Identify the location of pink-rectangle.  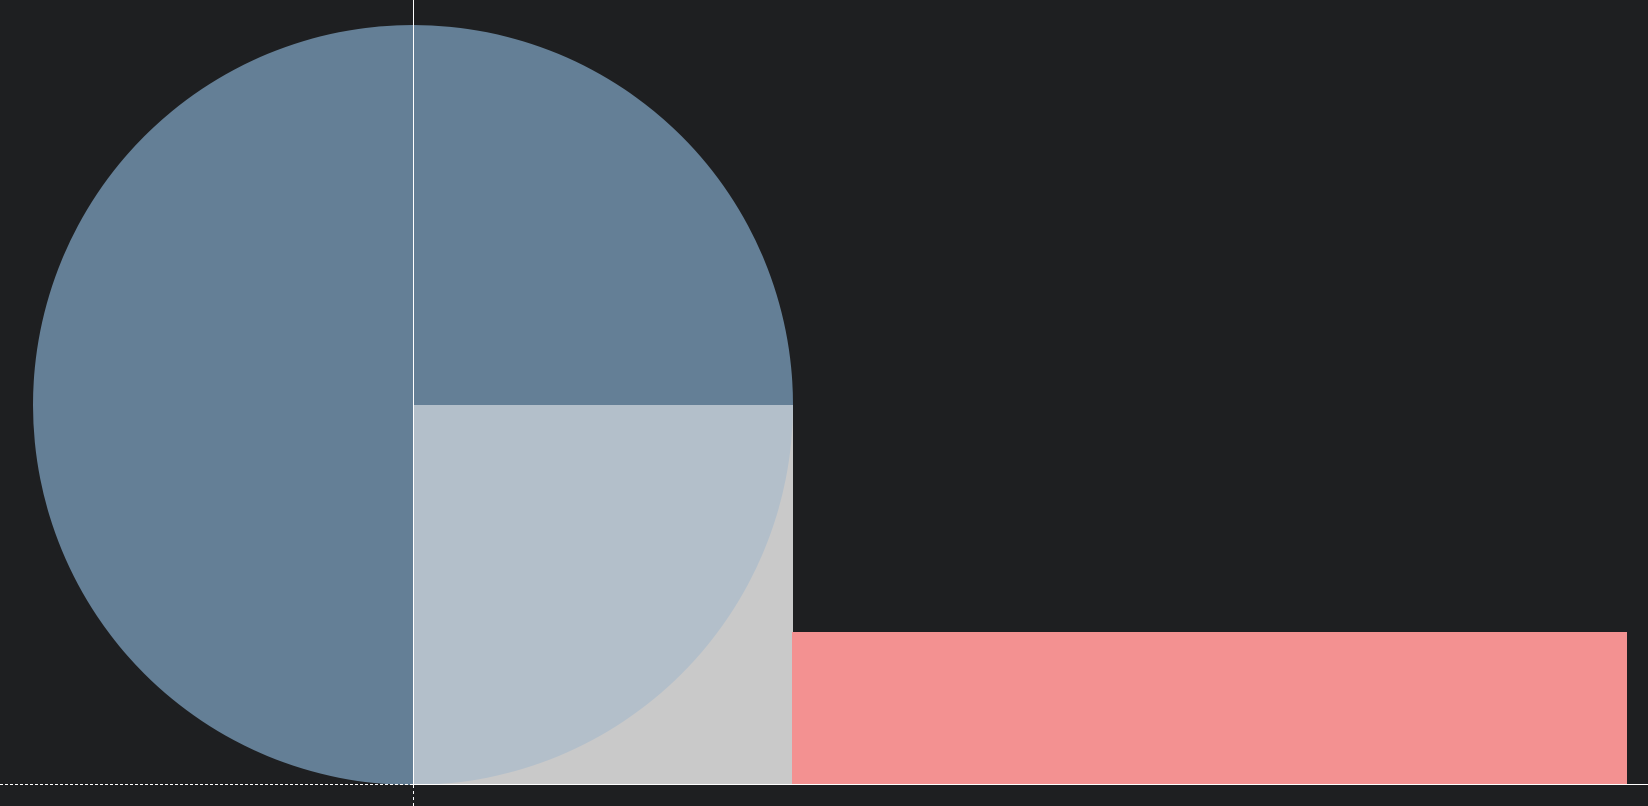
(1209, 708).